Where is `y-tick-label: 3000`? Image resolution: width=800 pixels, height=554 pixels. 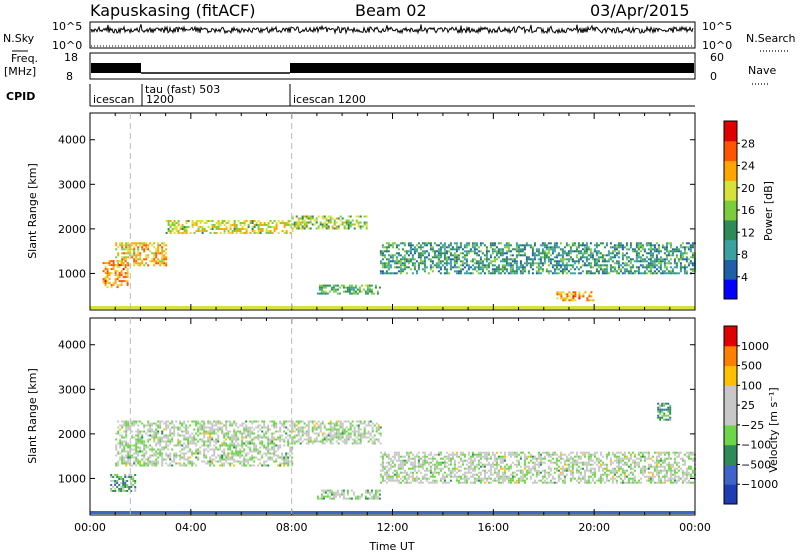
y-tick-label: 3000 is located at coordinates (72, 184).